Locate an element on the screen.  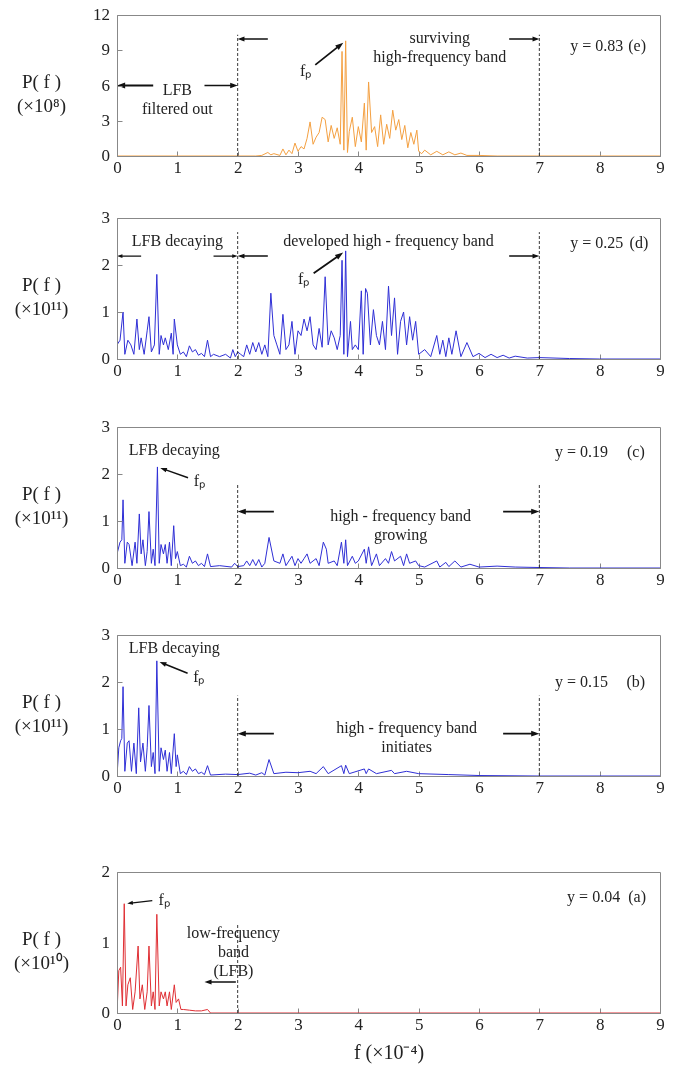
annotation: high - frequency band growing is located at coordinates (400, 525).